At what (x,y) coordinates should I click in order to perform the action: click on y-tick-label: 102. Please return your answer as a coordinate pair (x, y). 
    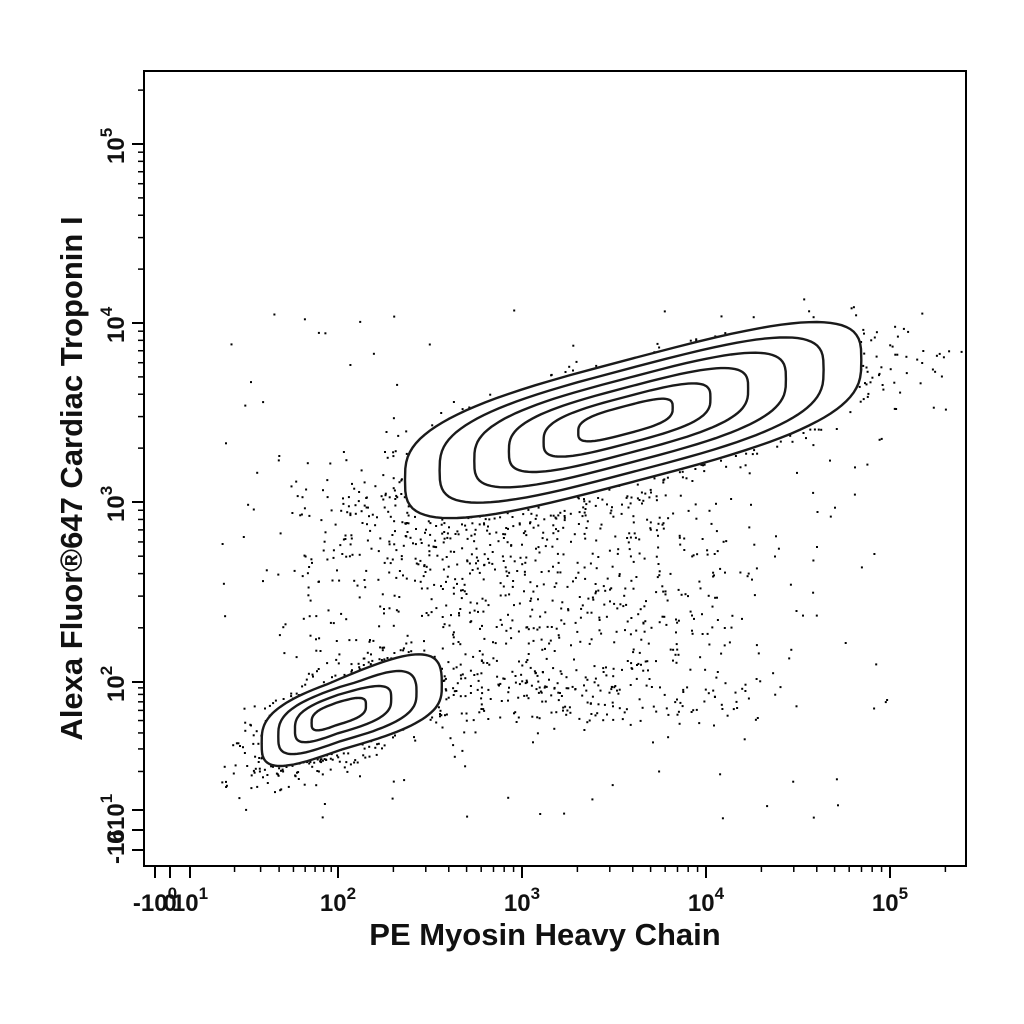
    Looking at the image, I should click on (113, 684).